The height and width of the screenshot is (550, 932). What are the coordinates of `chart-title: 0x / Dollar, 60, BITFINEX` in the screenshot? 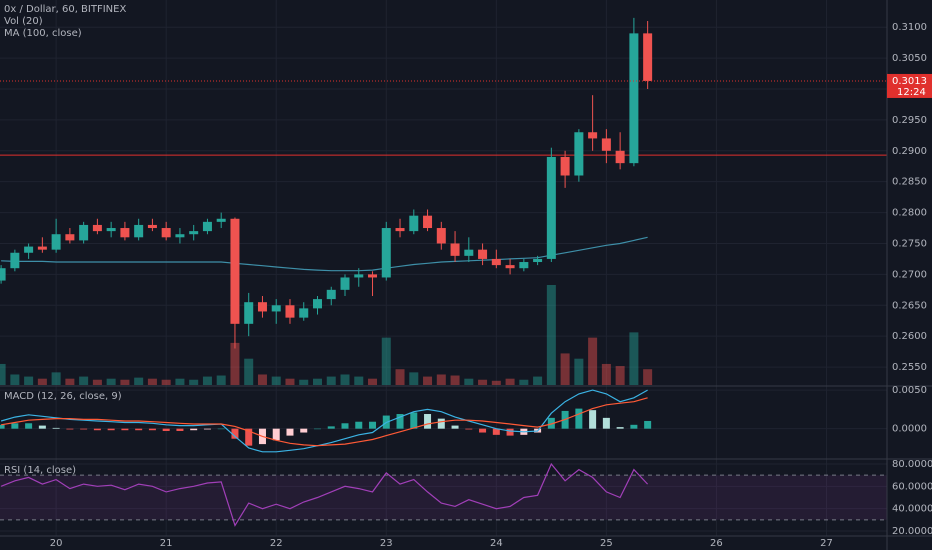 It's located at (65, 9).